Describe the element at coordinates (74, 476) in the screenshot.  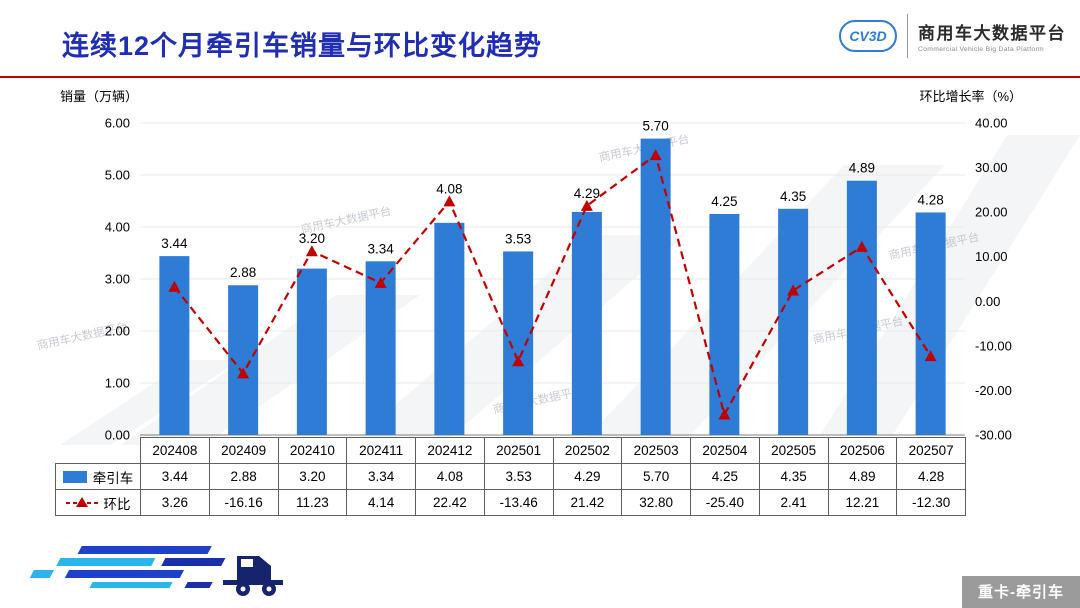
I see `bar-legend-swatch` at that location.